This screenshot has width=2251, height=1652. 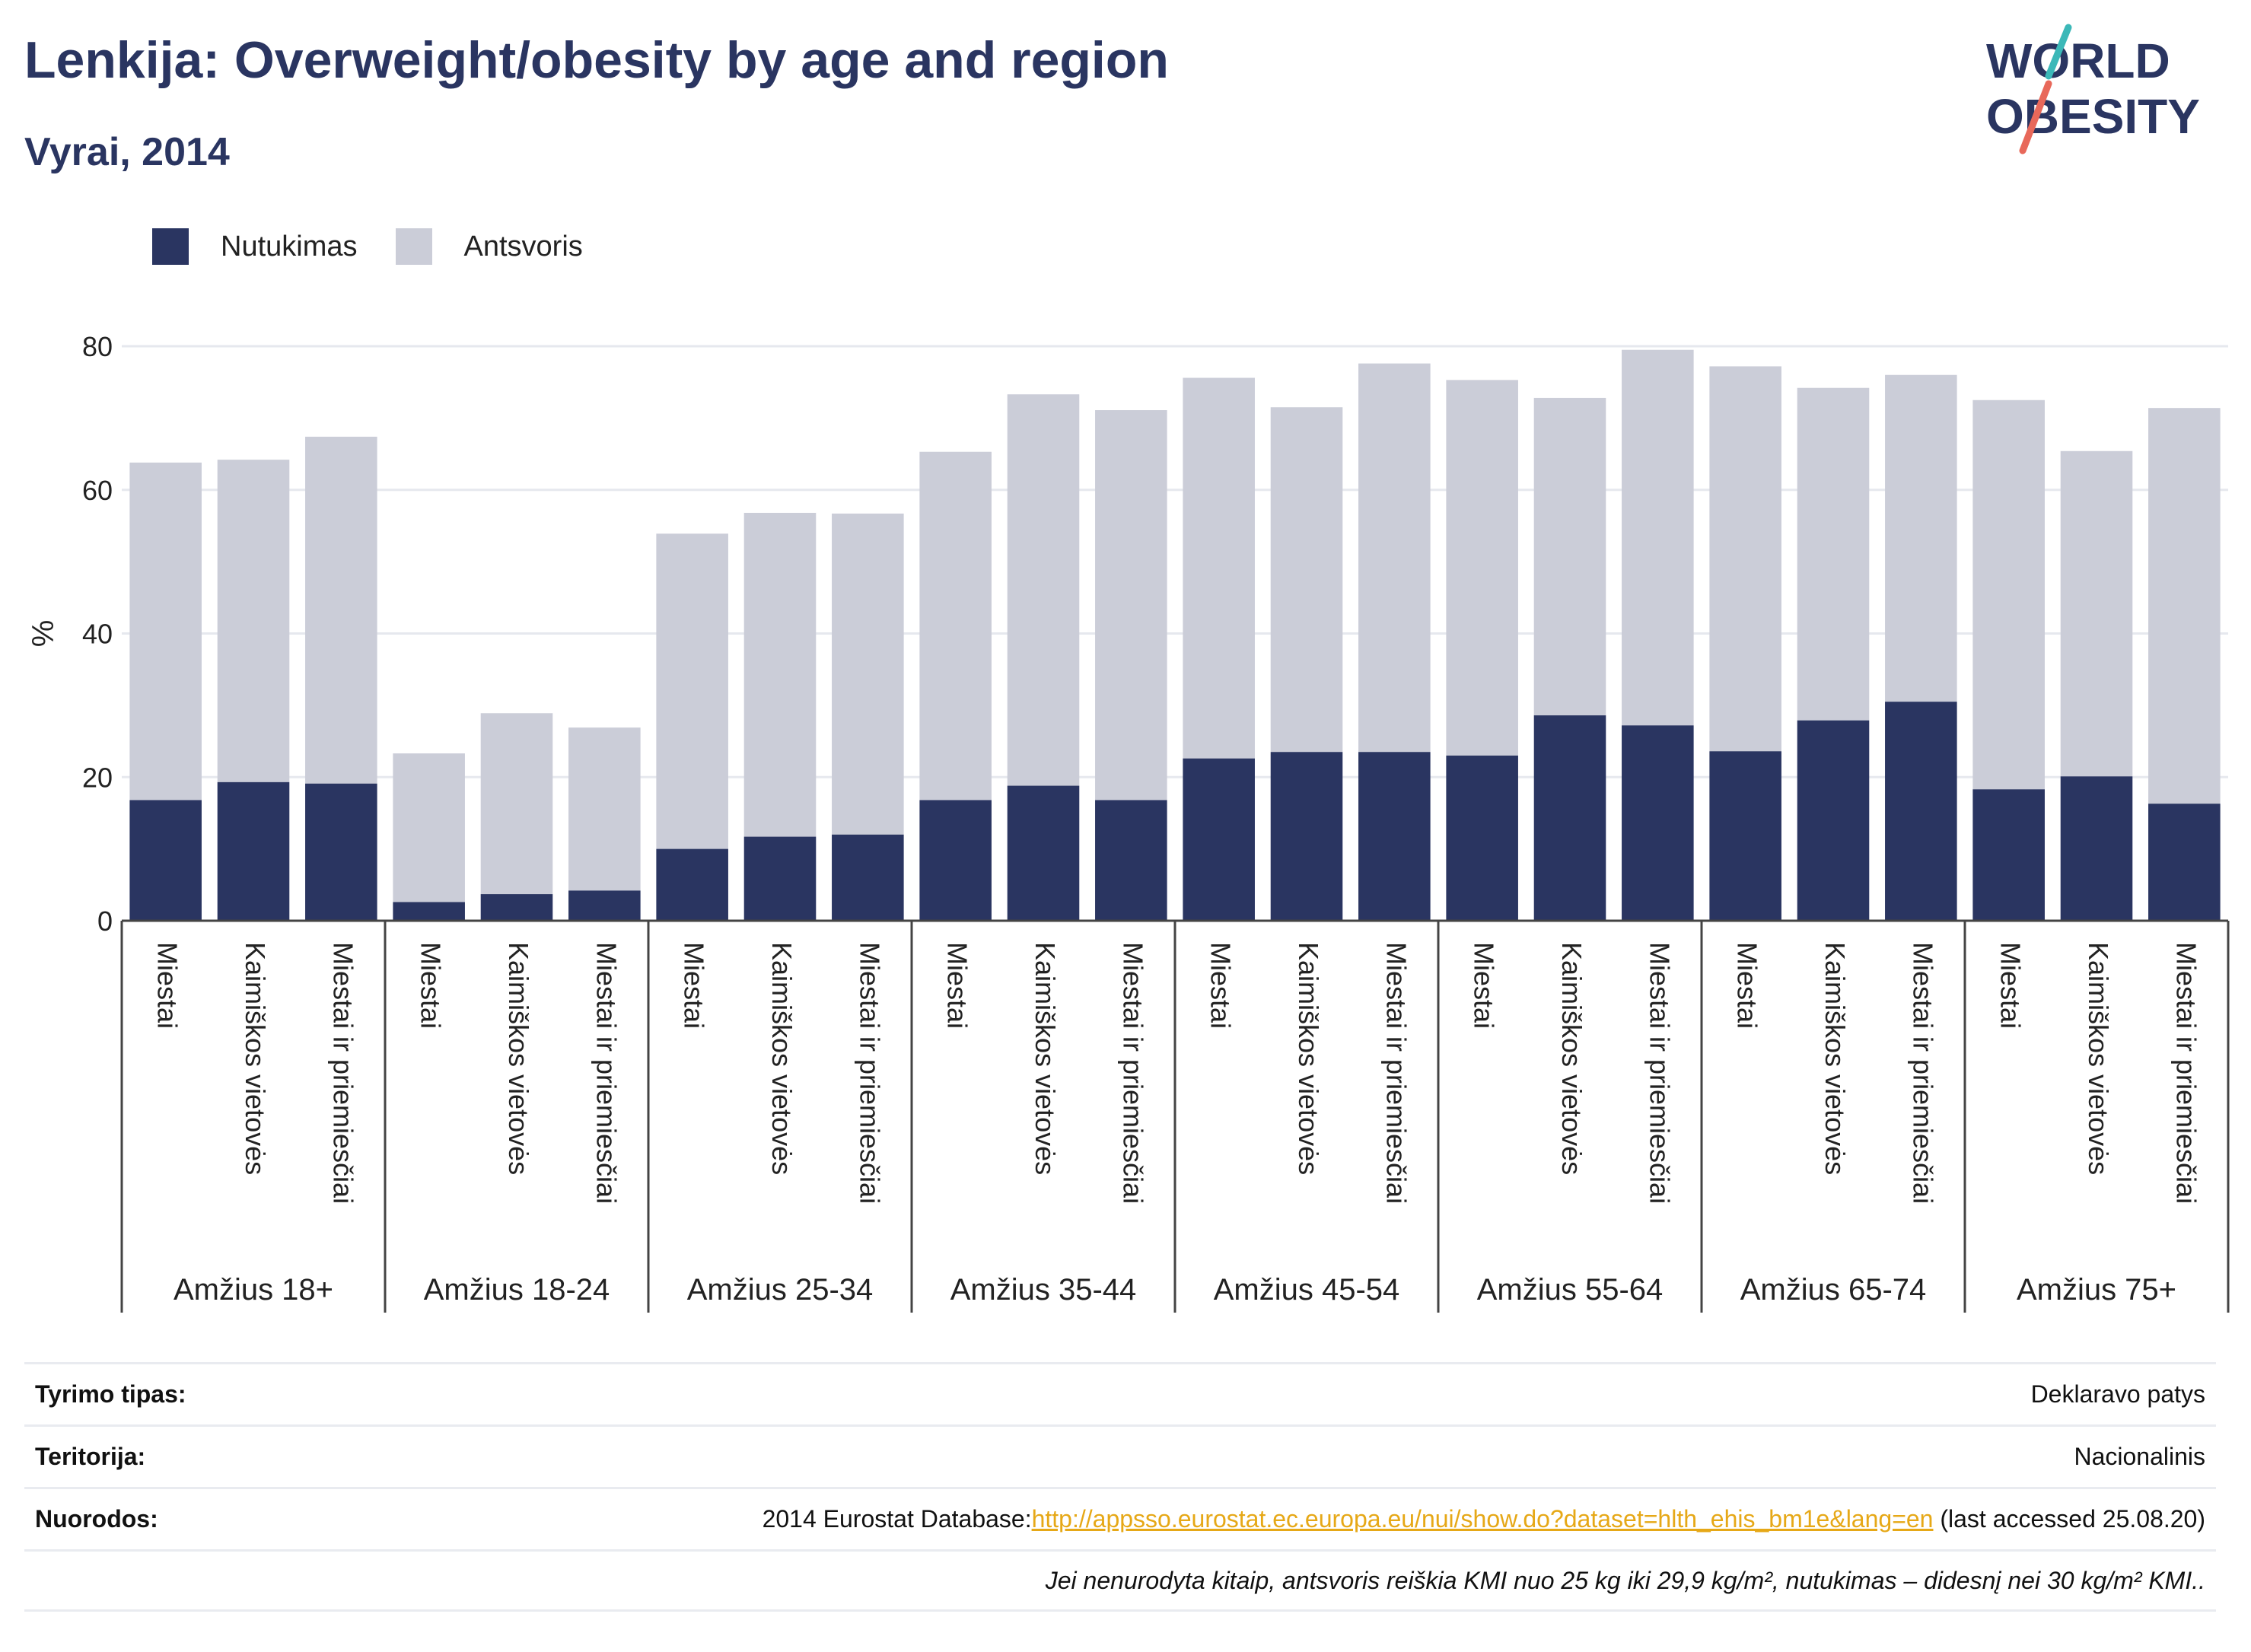 I want to click on legend-swatch-obesity, so click(x=170, y=246).